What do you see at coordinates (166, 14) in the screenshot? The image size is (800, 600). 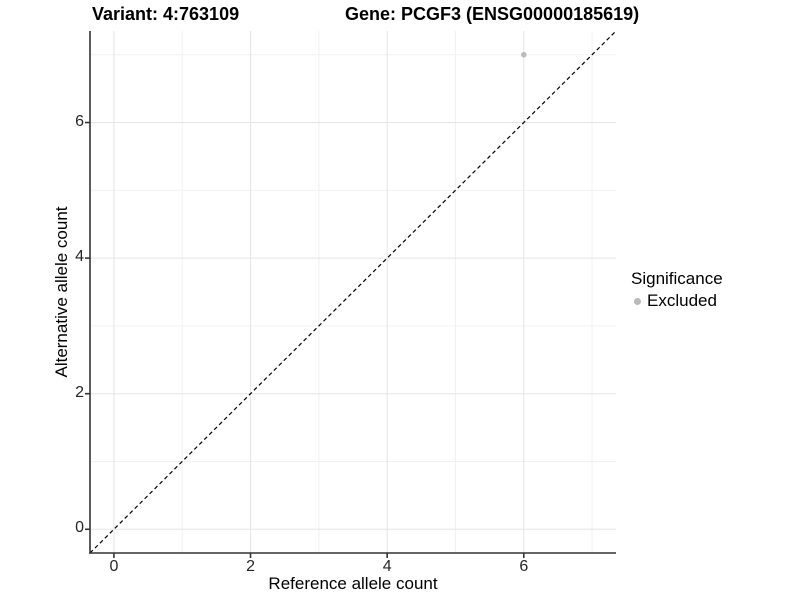 I see `plot-title-variant: Variant: 4:763109` at bounding box center [166, 14].